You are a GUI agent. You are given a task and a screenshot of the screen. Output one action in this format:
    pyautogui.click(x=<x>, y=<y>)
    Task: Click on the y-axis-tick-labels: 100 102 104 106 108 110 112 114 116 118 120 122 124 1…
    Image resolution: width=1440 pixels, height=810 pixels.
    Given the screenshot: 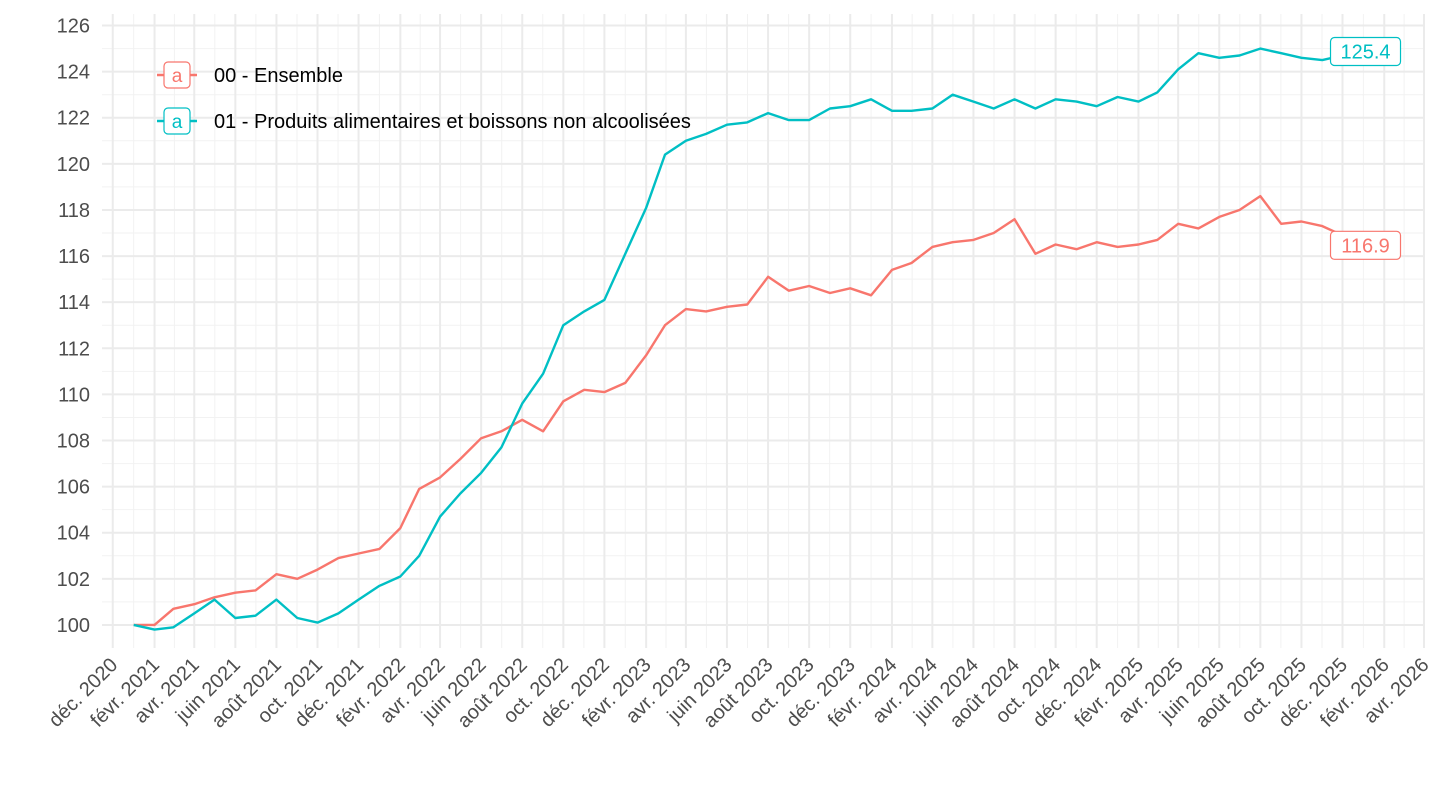 What is the action you would take?
    pyautogui.click(x=73, y=326)
    